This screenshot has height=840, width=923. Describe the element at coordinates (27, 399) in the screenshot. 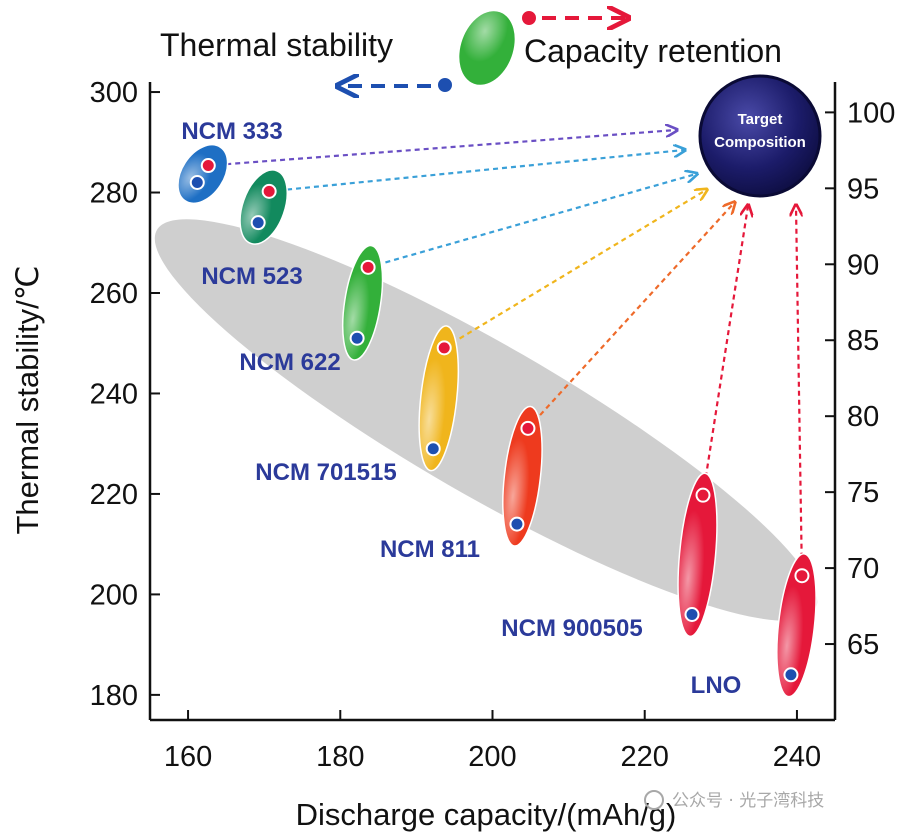

I see `y-axis-title-left: Thermal stability/℃` at that location.